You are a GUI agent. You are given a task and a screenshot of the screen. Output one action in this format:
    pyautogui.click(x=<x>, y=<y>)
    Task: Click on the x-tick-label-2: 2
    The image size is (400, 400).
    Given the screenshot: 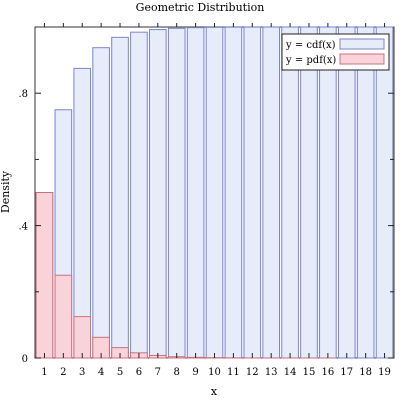 What is the action you would take?
    pyautogui.click(x=63, y=372)
    